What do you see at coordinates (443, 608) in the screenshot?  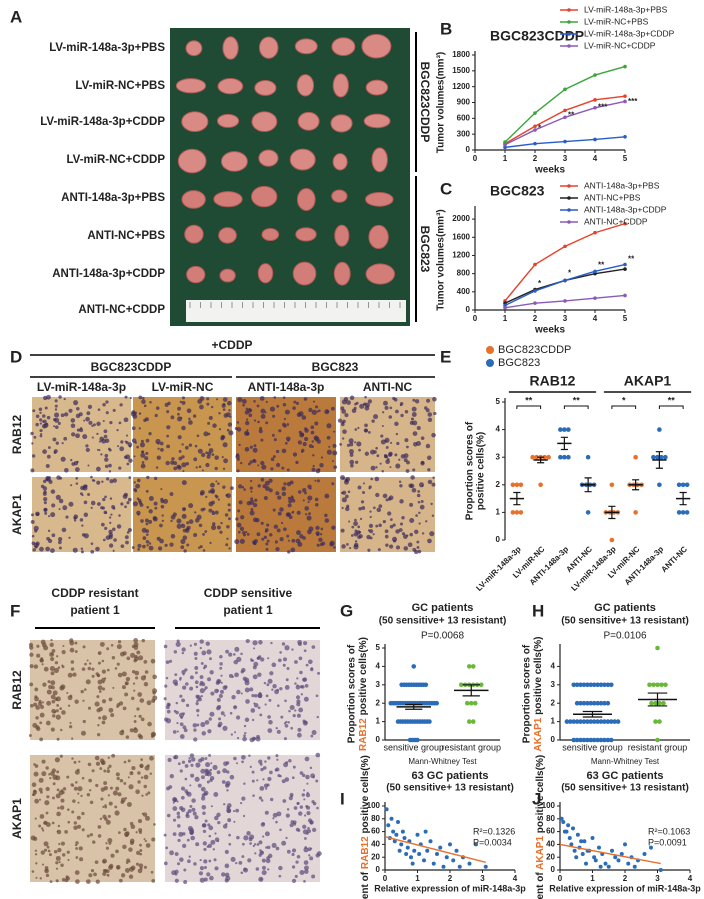 I see `chart-title: GC patients` at bounding box center [443, 608].